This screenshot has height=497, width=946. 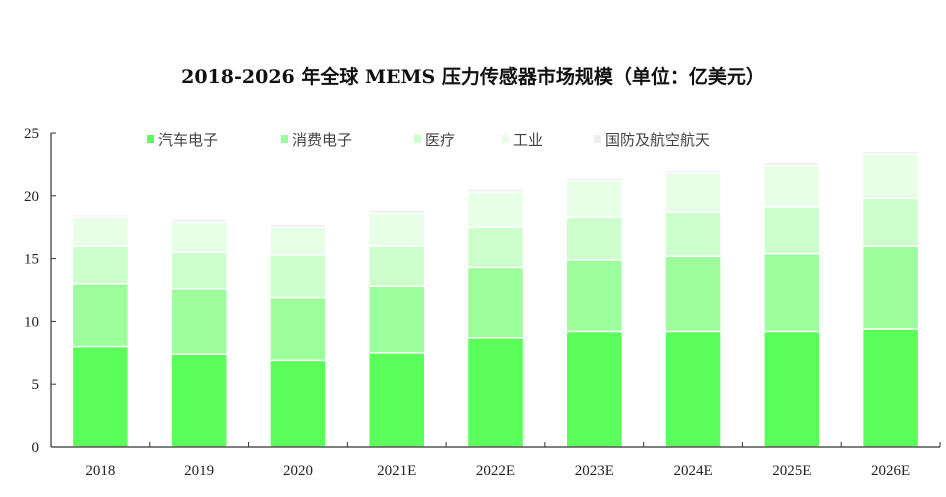 I want to click on y-tick-label: 15, so click(x=31, y=260).